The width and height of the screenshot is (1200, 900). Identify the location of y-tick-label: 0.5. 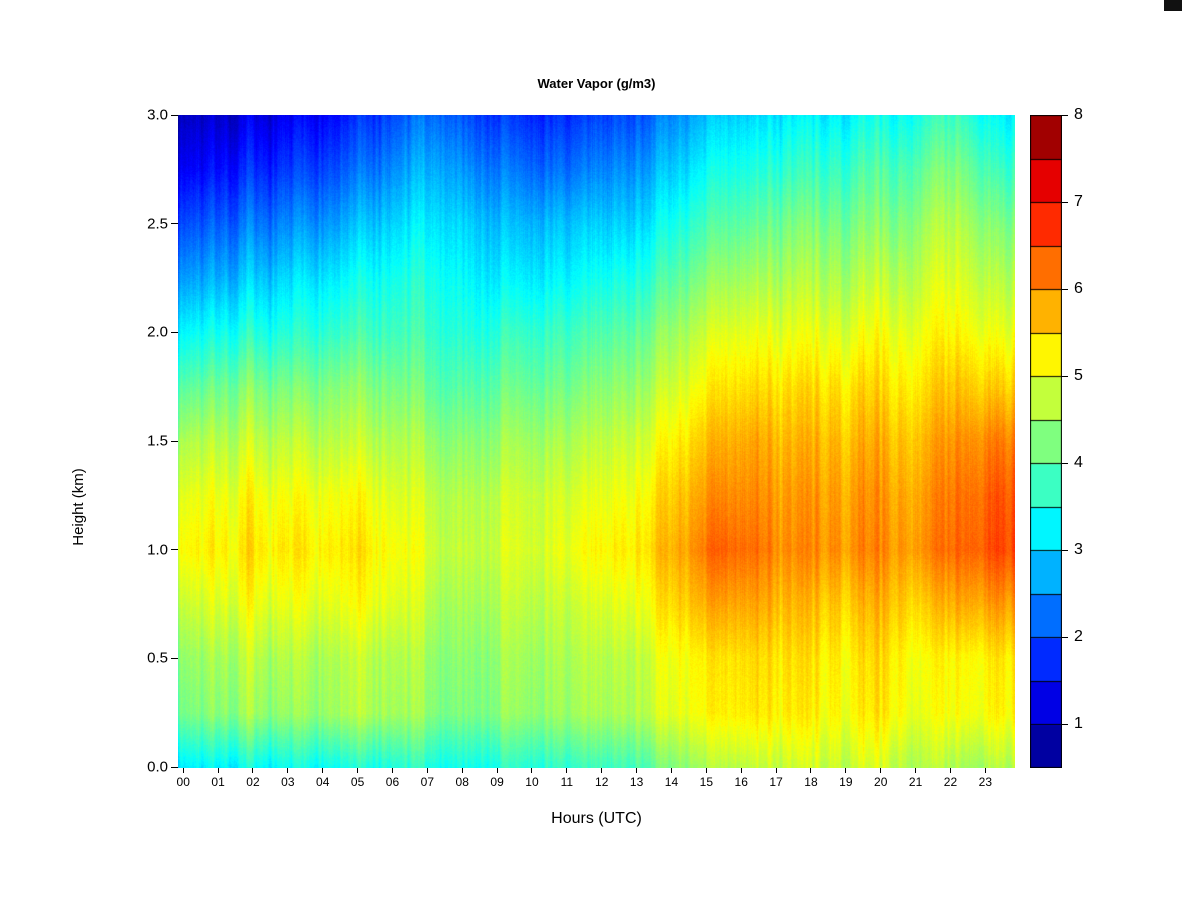
(157, 658).